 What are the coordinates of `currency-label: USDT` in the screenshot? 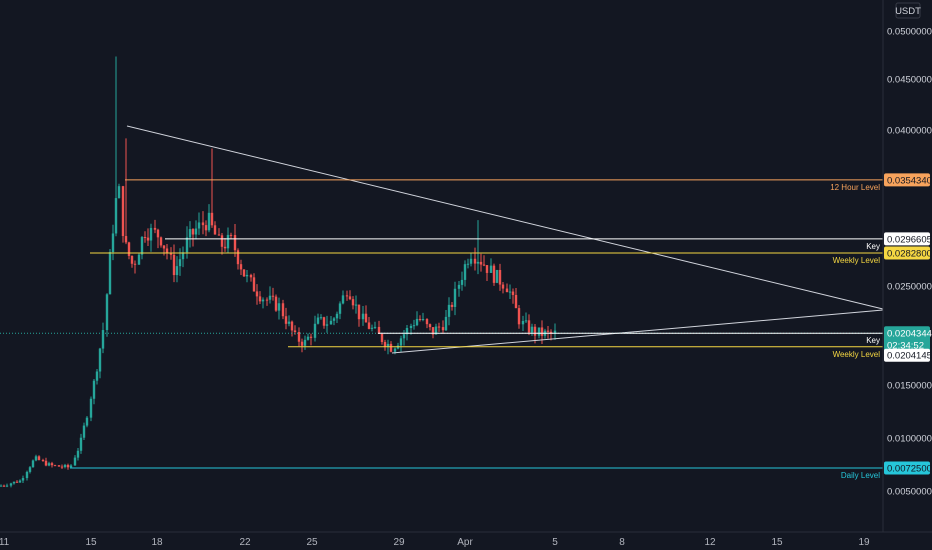 It's located at (908, 10).